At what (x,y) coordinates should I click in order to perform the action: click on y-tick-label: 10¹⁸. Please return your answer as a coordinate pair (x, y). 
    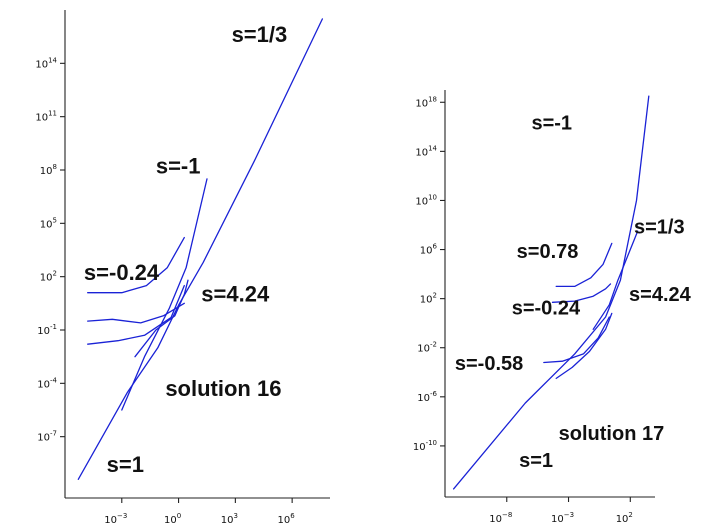
    Looking at the image, I should click on (426, 102).